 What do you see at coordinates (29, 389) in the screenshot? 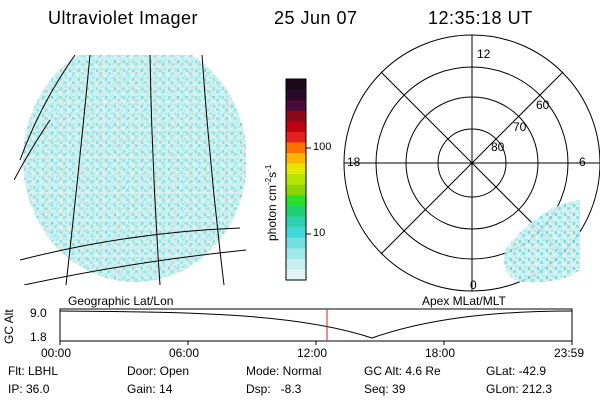
I see `info-ip: IP: 36.0` at bounding box center [29, 389].